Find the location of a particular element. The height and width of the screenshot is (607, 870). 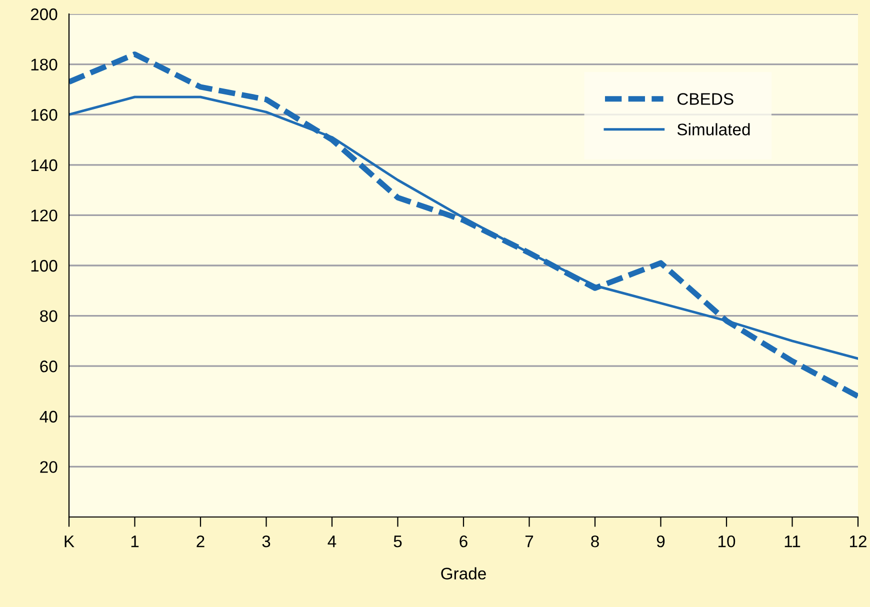

x-tick-label: 11 is located at coordinates (792, 542).